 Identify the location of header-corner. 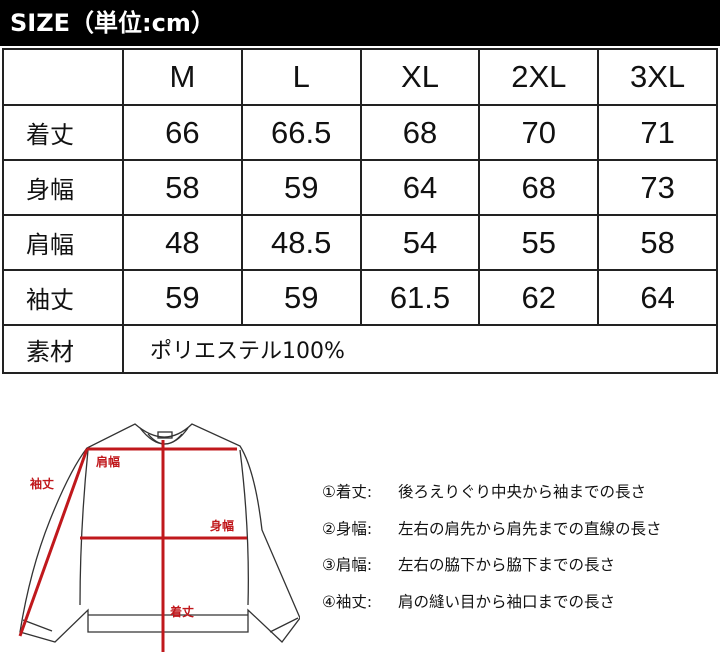
(63, 77).